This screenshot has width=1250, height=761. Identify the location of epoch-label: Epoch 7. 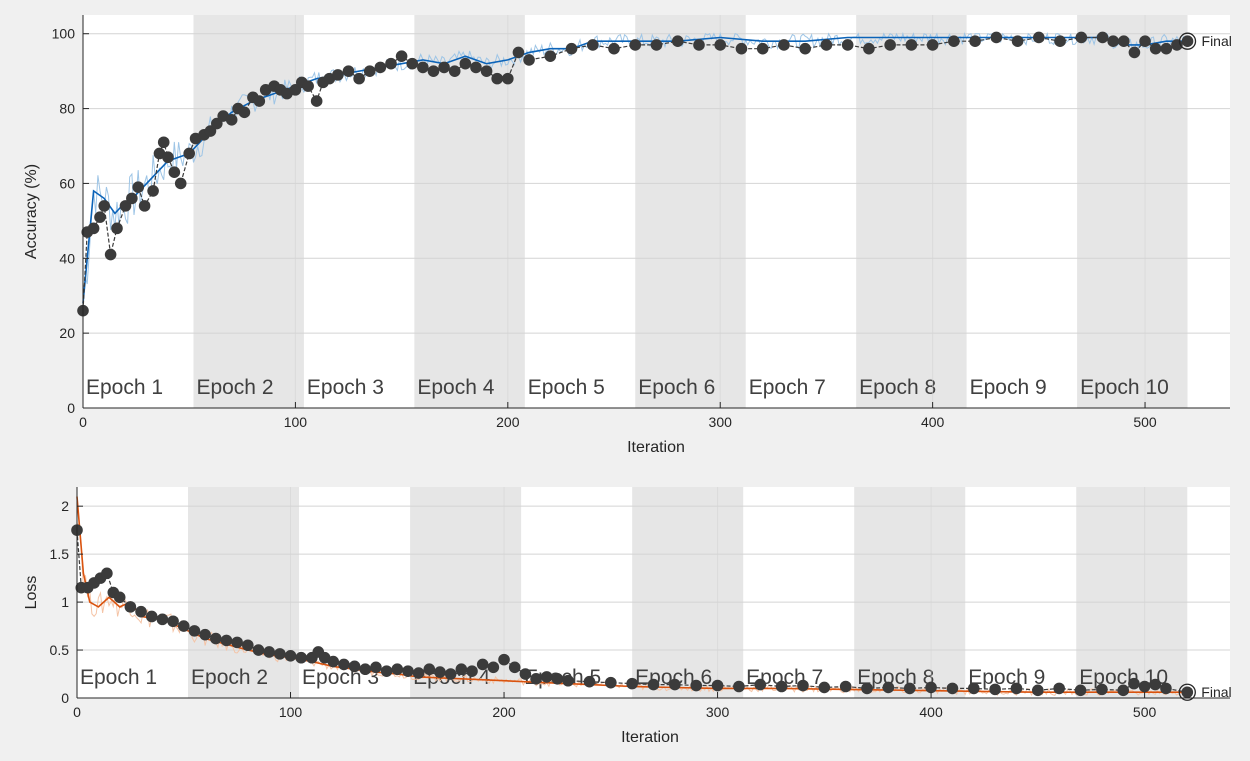
(787, 387).